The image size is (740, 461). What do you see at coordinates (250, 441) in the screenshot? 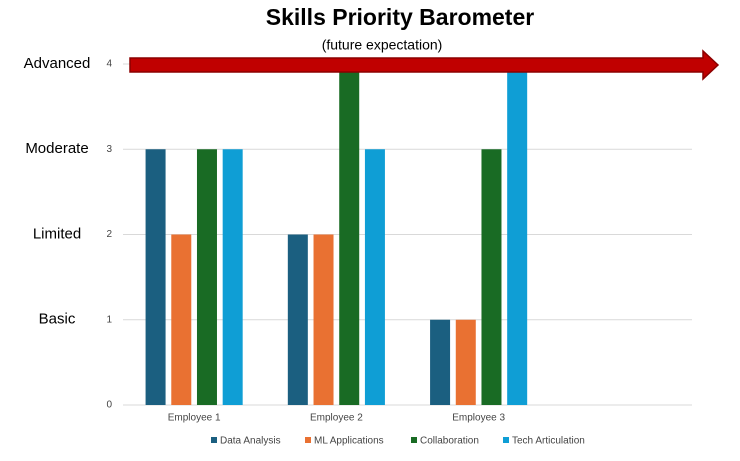
I see `legend-label: Data Analysis` at bounding box center [250, 441].